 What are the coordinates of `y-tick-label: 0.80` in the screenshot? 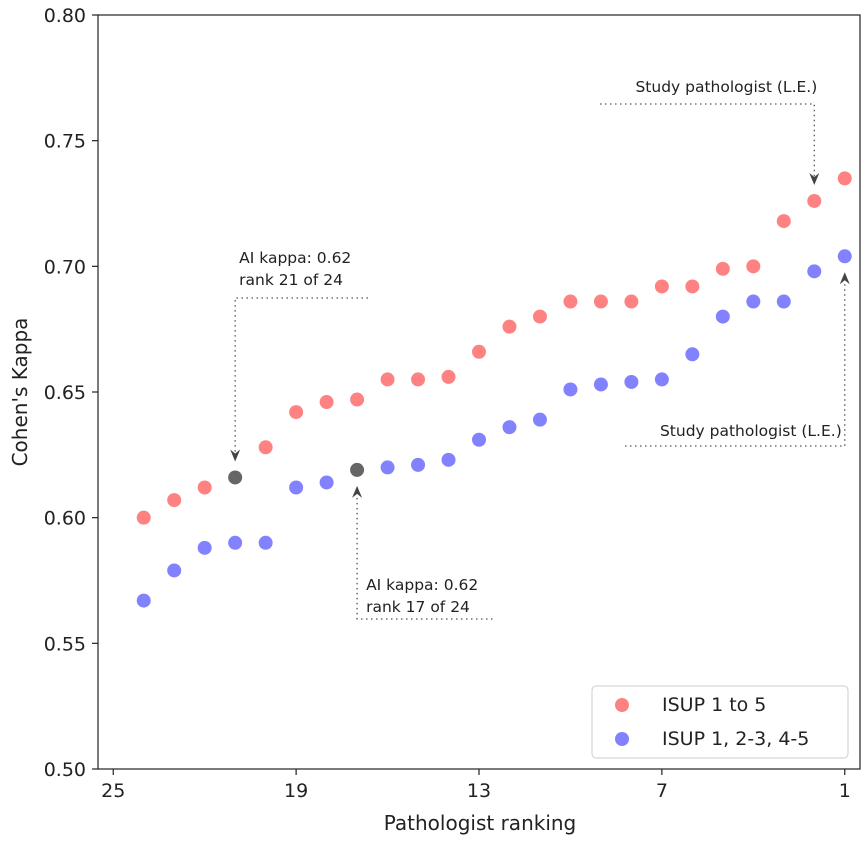 It's located at (65, 16).